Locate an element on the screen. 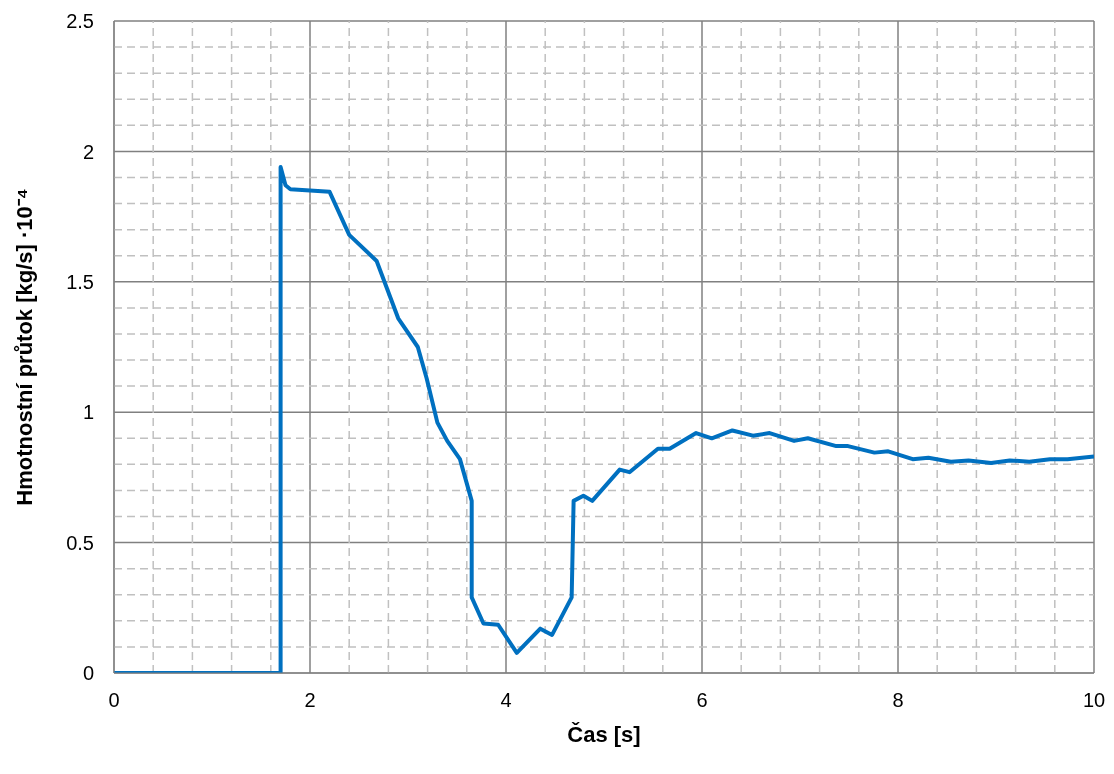  x-tick-label: 4 is located at coordinates (506, 700).